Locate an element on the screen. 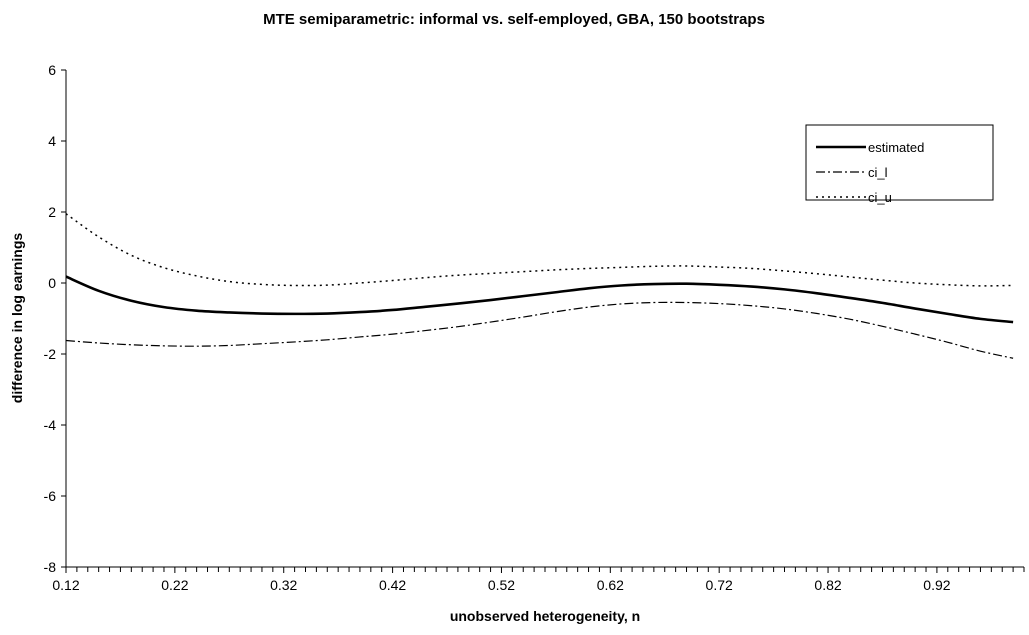  x-tick-label: 0.42 is located at coordinates (392, 585).